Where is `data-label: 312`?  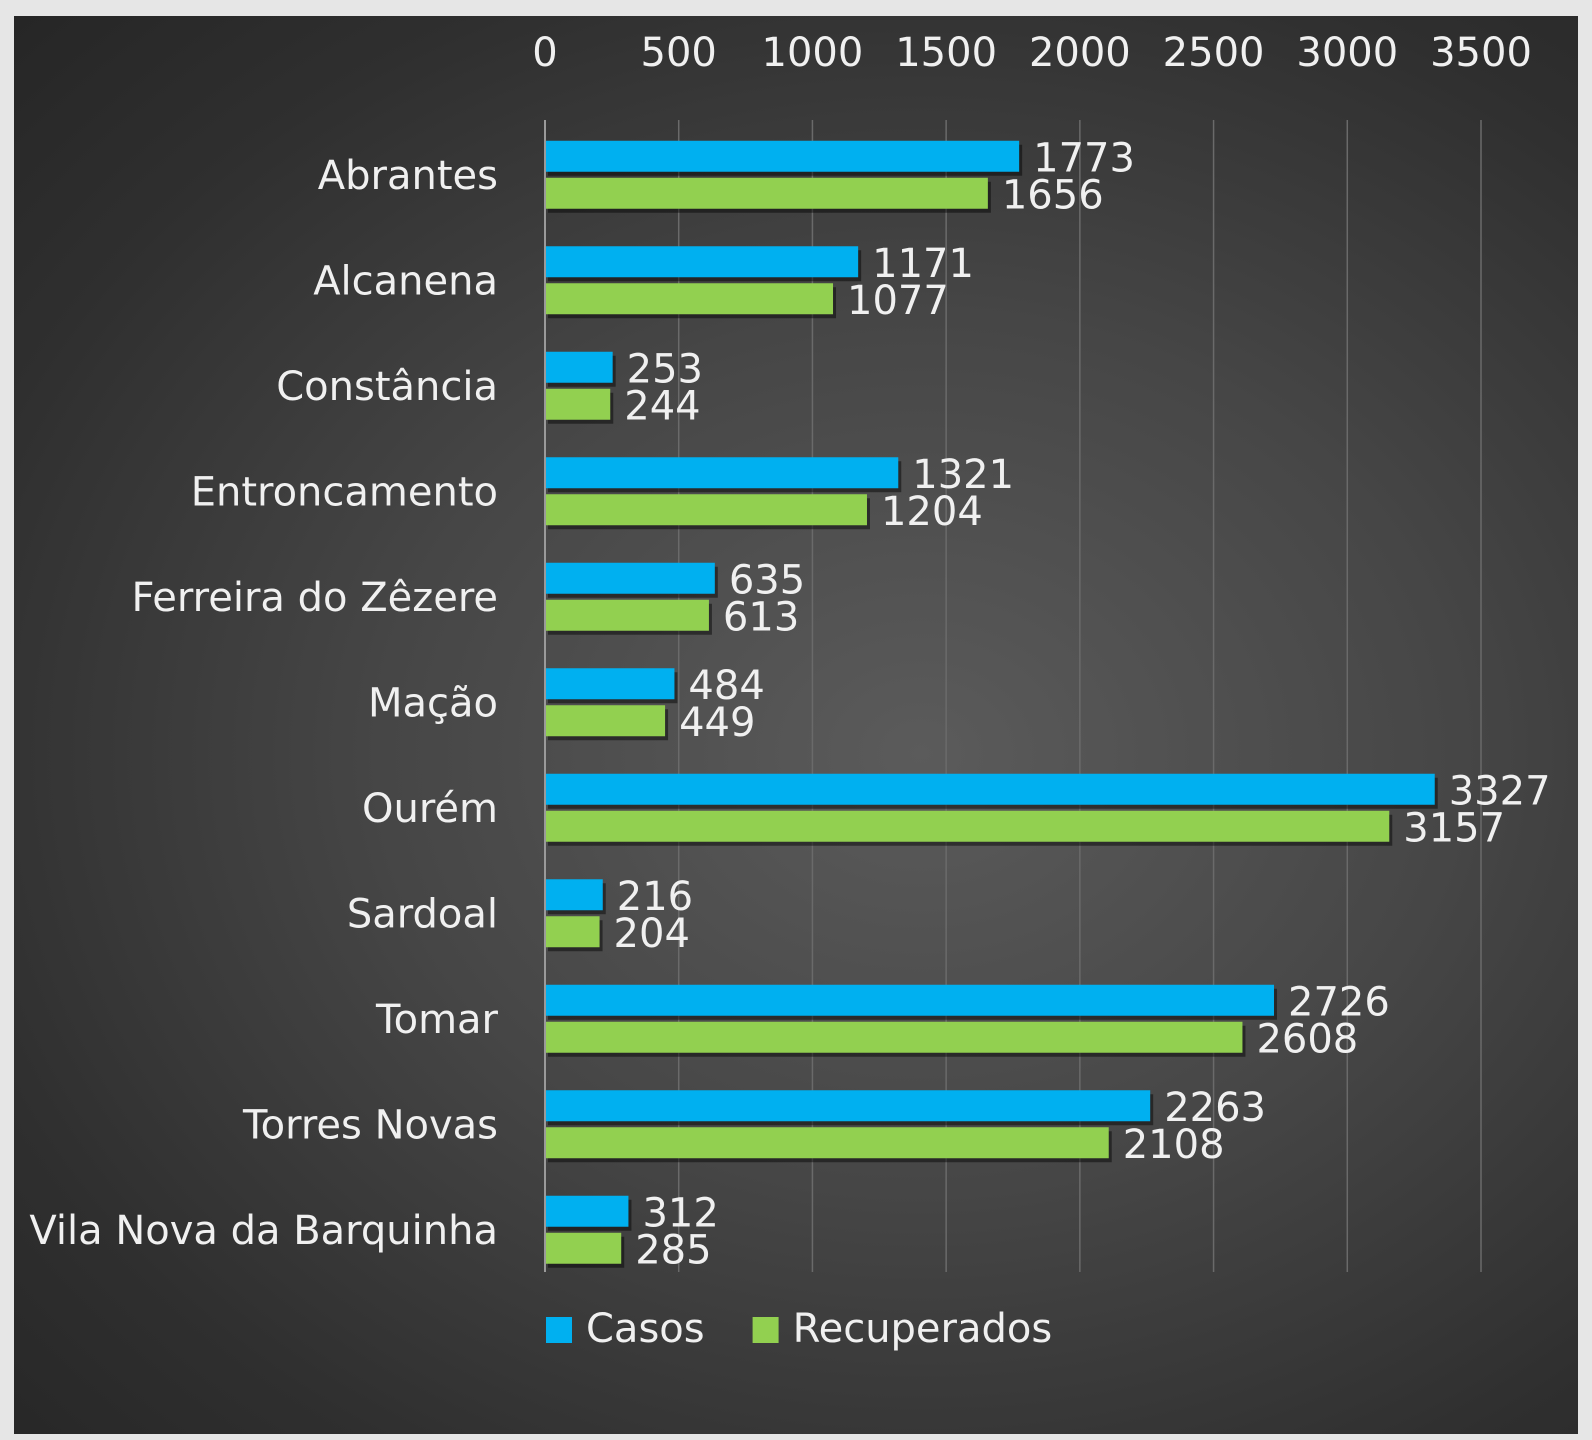 data-label: 312 is located at coordinates (680, 1213).